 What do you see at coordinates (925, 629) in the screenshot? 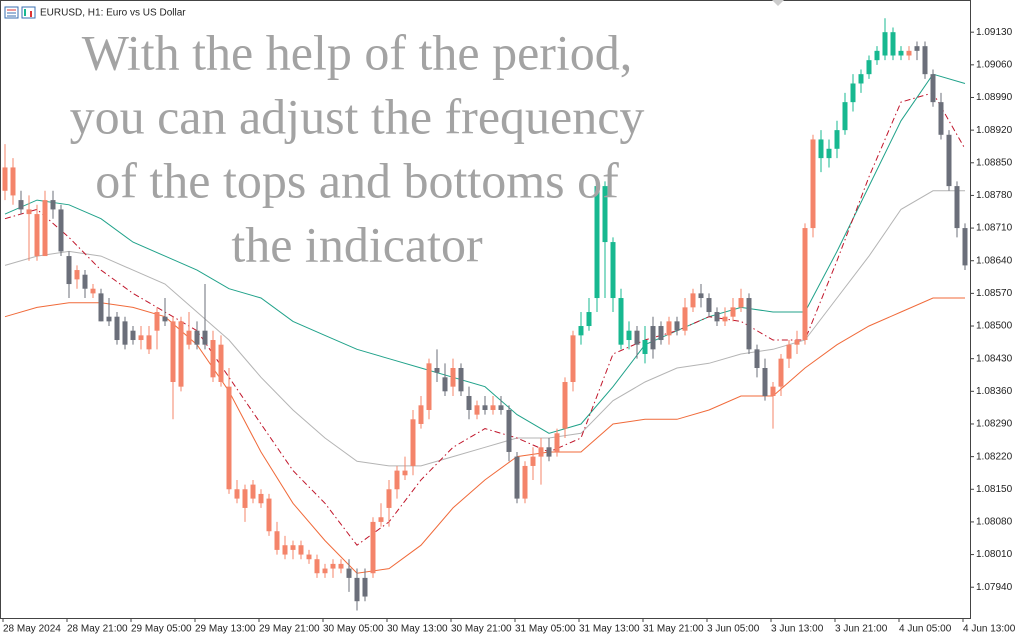
I see `x-tick-label: 4 Jun 05:00` at bounding box center [925, 629].